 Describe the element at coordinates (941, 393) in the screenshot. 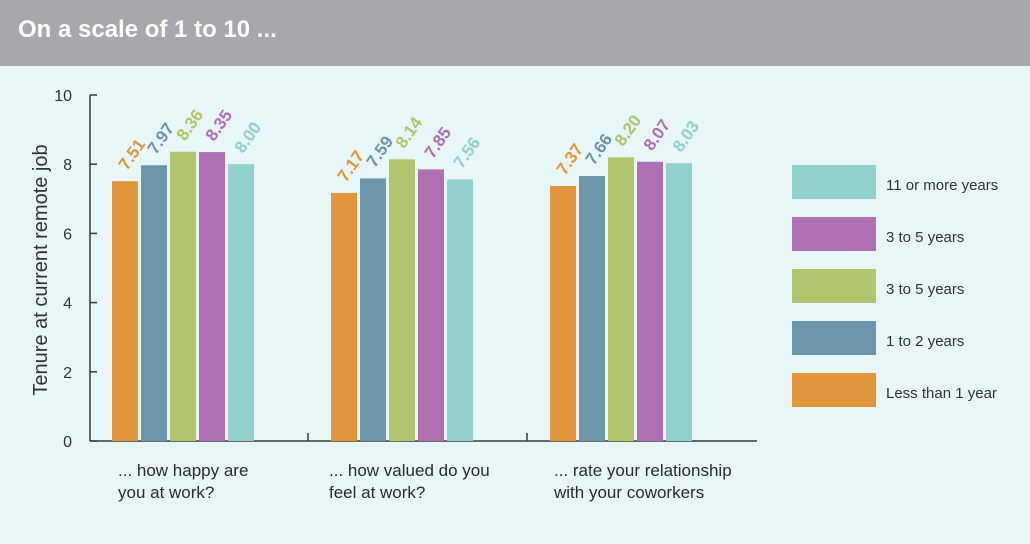

I see `legend-label: Less than 1 year` at that location.